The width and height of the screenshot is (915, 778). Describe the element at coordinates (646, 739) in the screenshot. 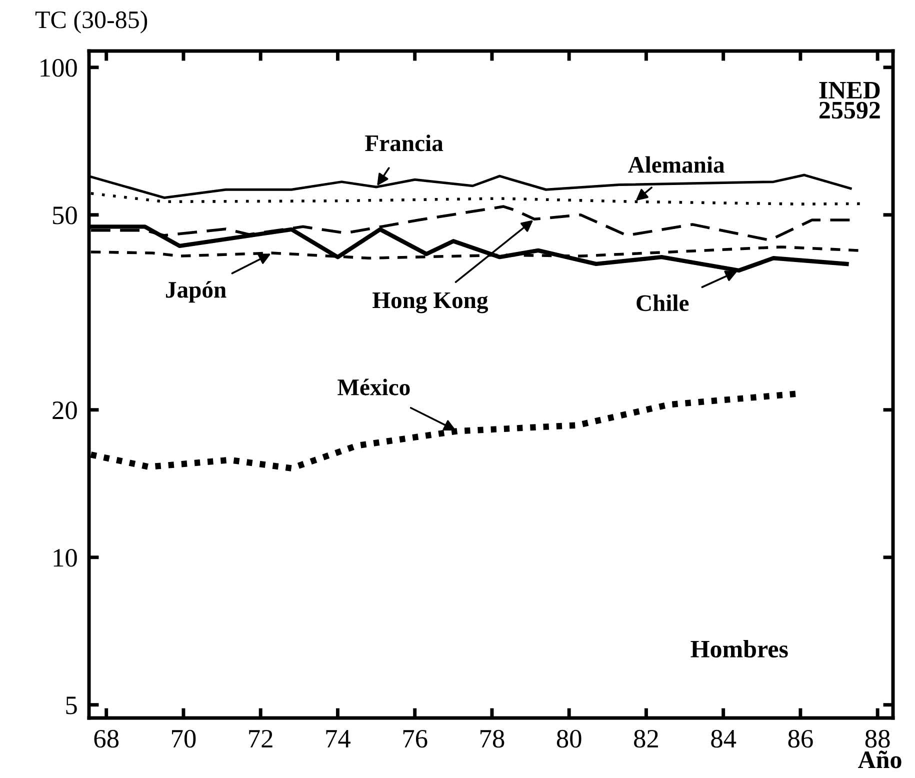

I see `x-tick-label: 82` at that location.